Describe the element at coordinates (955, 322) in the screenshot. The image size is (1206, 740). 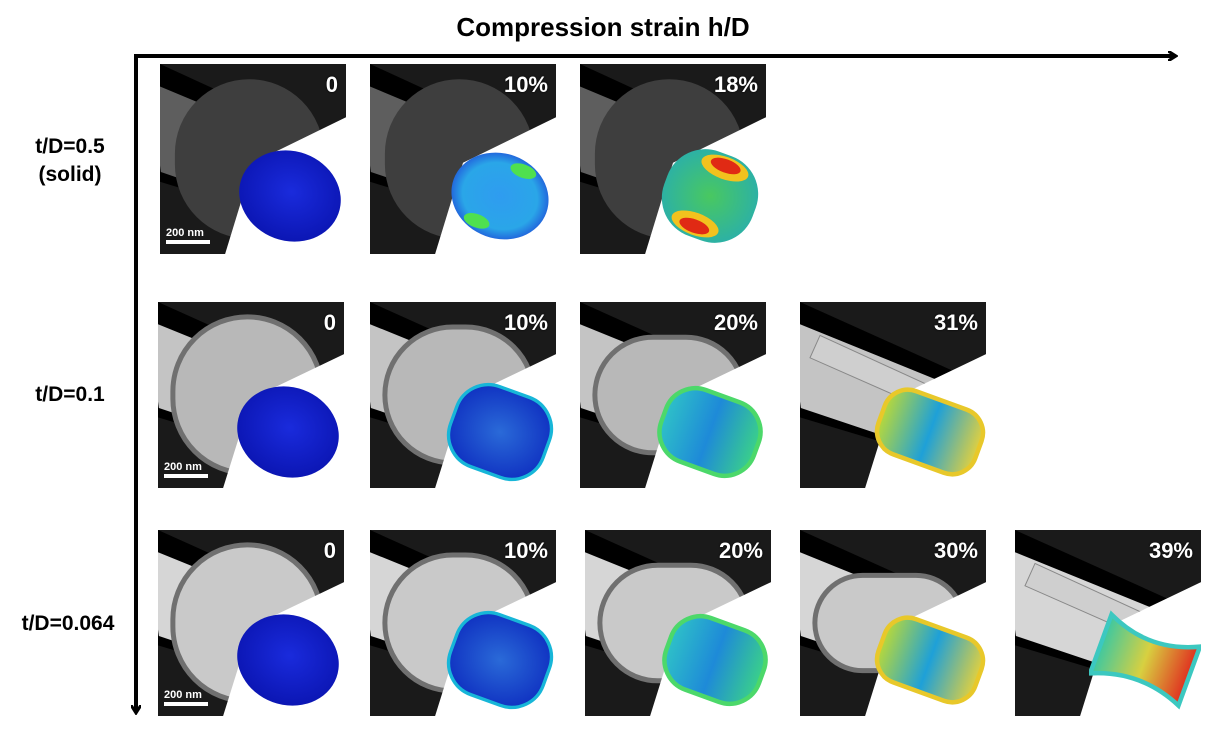
I see `strain-label: 31%` at that location.